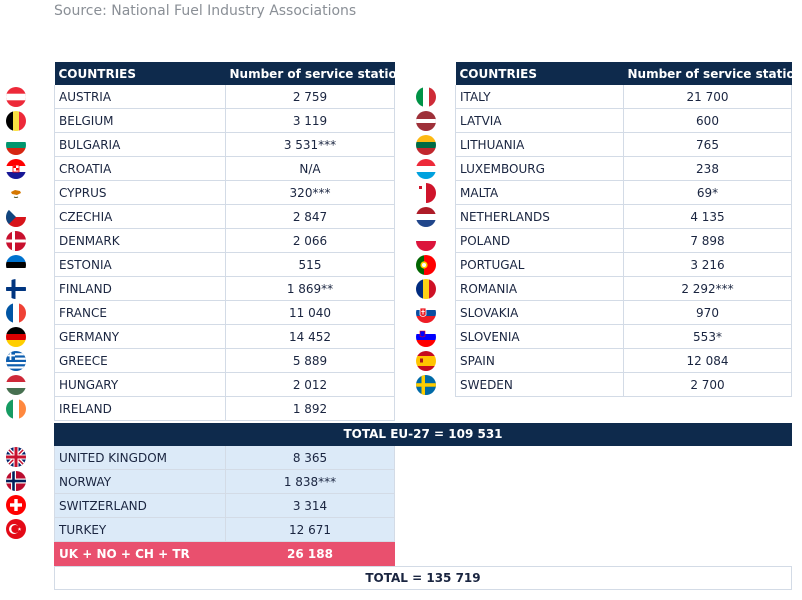  I want to click on subtotal-value: 26 188, so click(310, 553).